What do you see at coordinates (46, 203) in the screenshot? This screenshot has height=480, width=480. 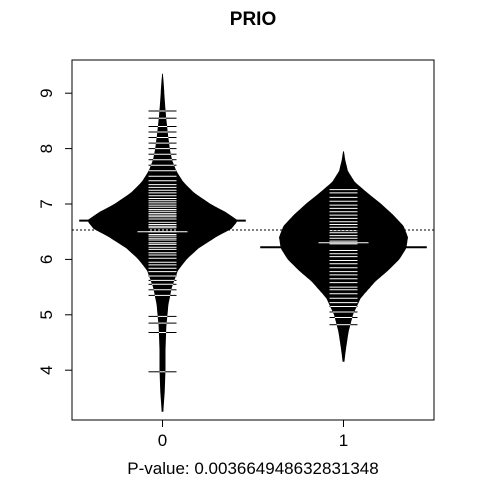 I see `y-tick-label: 7` at bounding box center [46, 203].